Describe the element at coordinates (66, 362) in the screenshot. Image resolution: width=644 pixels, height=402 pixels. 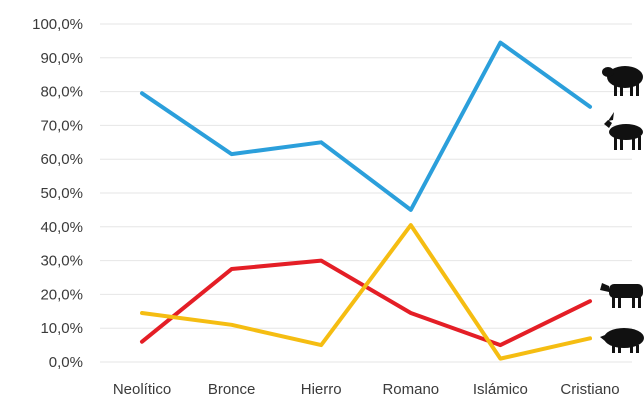
I see `y-tick-label: 0,0%` at that location.